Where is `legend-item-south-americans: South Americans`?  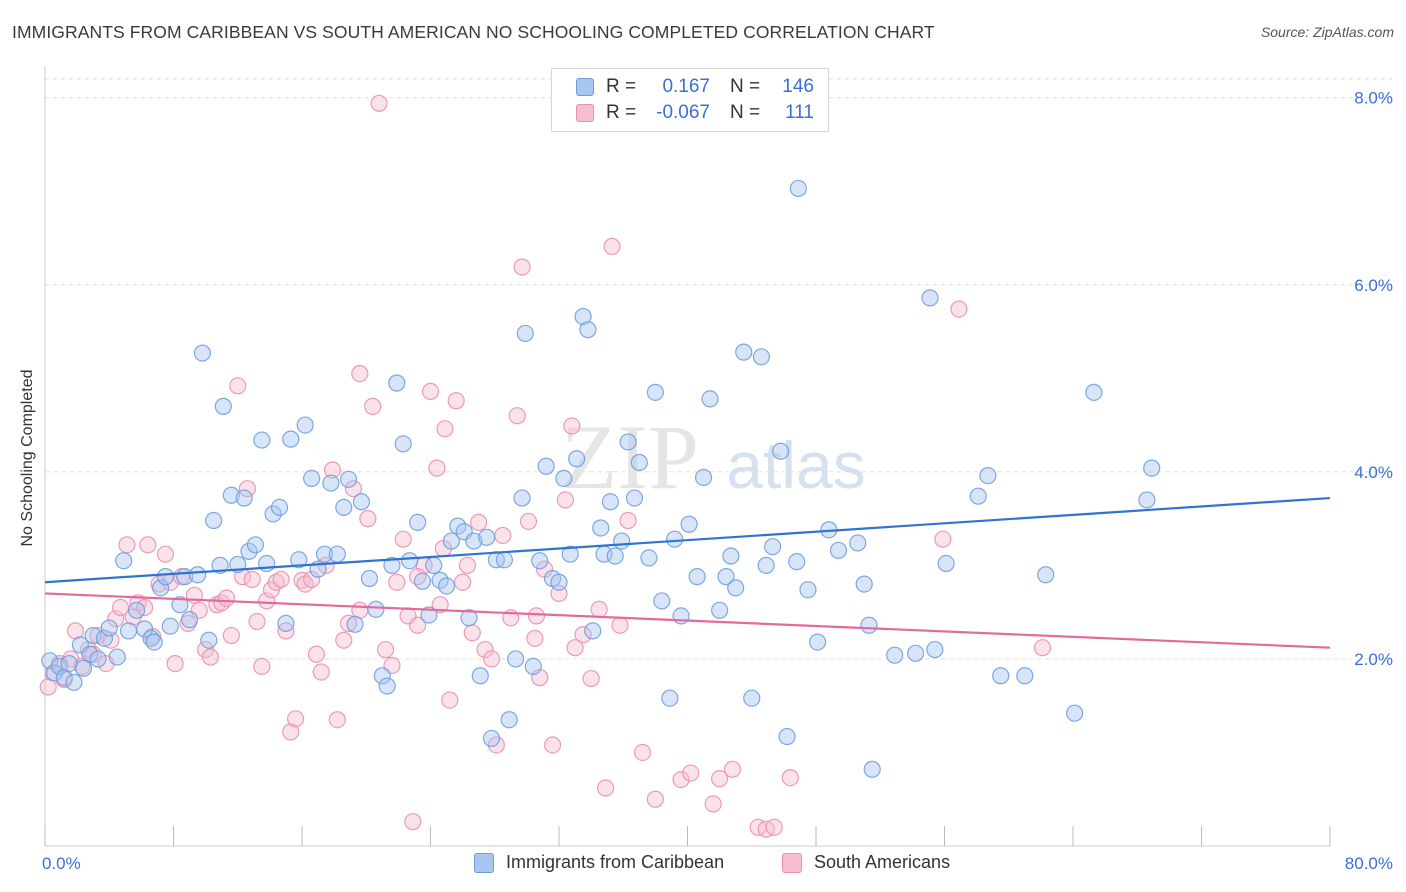
legend-item-south-americans: South Americans is located at coordinates (866, 862).